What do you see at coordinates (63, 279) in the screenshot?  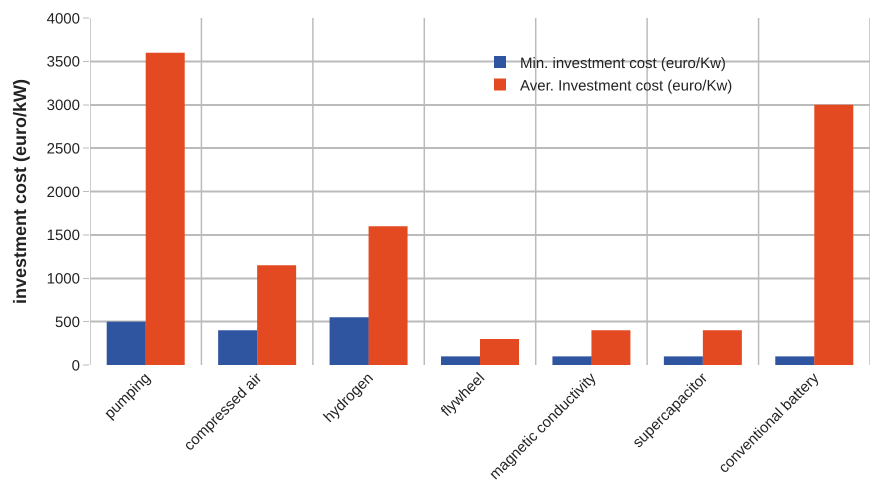 I see `y-tick-label: 1000` at bounding box center [63, 279].